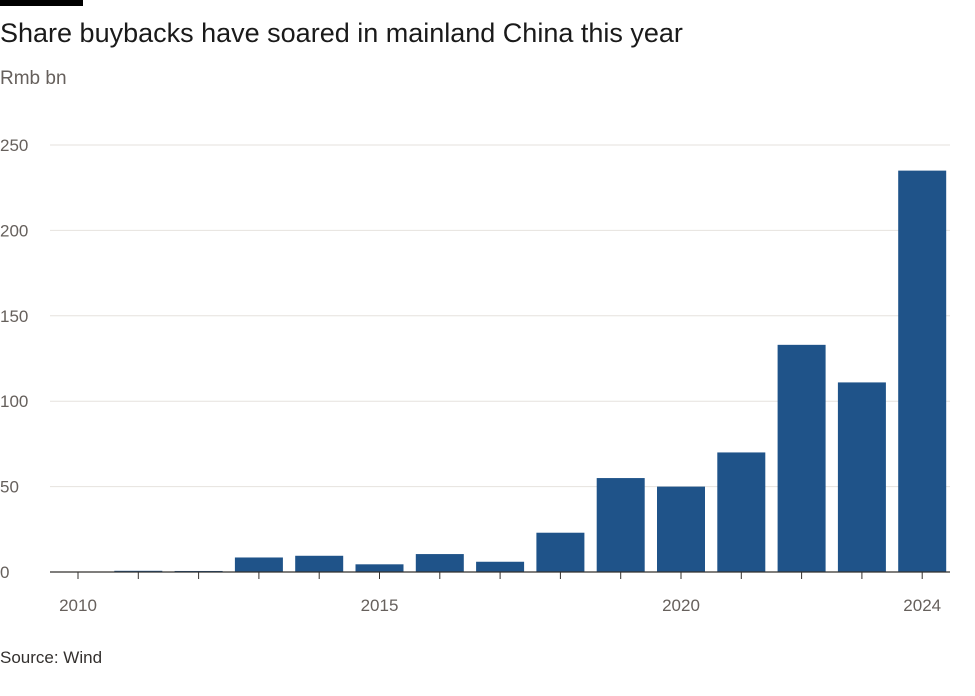  Describe the element at coordinates (801, 458) in the screenshot. I see `bar-2022` at that location.